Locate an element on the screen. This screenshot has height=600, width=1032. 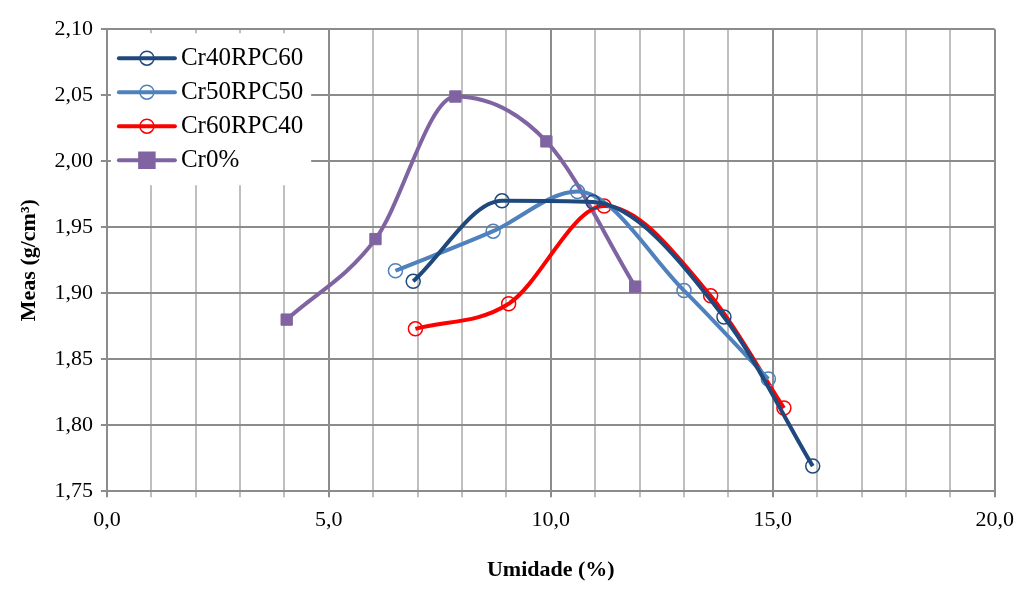
y-tick-label: 1,95 is located at coordinates (73, 225).